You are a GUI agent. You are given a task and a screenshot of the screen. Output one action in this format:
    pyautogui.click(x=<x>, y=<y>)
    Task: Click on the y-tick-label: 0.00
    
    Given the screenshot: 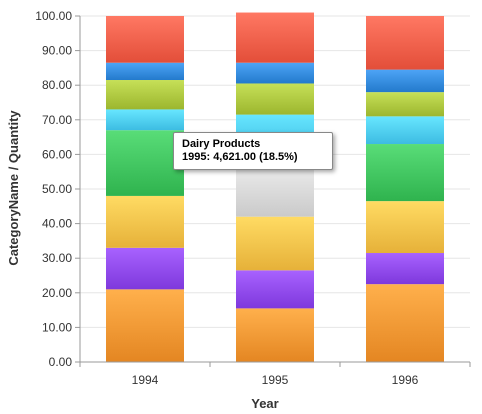 What is the action you would take?
    pyautogui.click(x=61, y=362)
    